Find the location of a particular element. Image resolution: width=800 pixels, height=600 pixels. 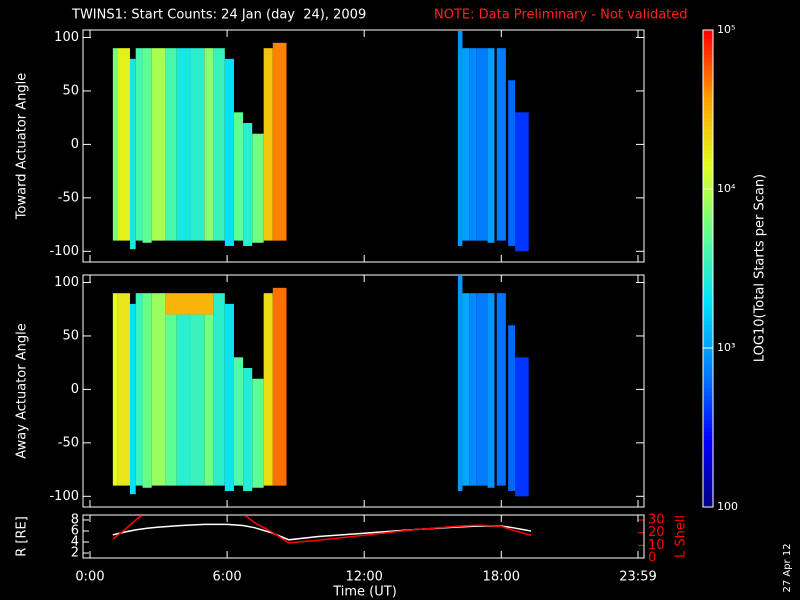

x-tick-label: 6:00 is located at coordinates (226, 577).